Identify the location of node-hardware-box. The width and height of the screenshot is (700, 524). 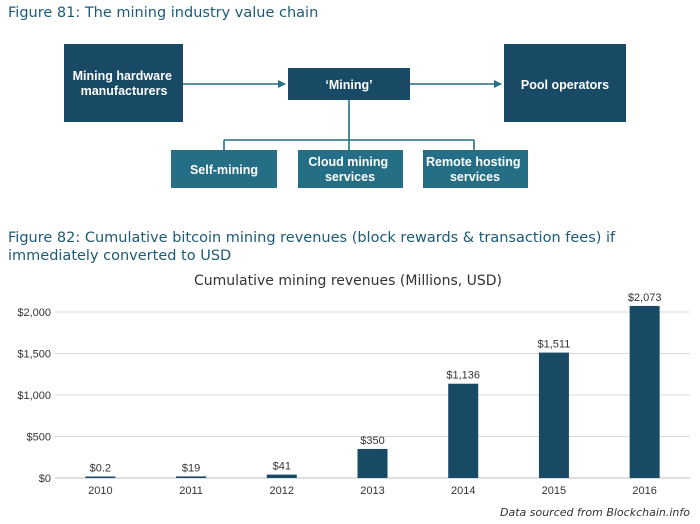
(123, 83).